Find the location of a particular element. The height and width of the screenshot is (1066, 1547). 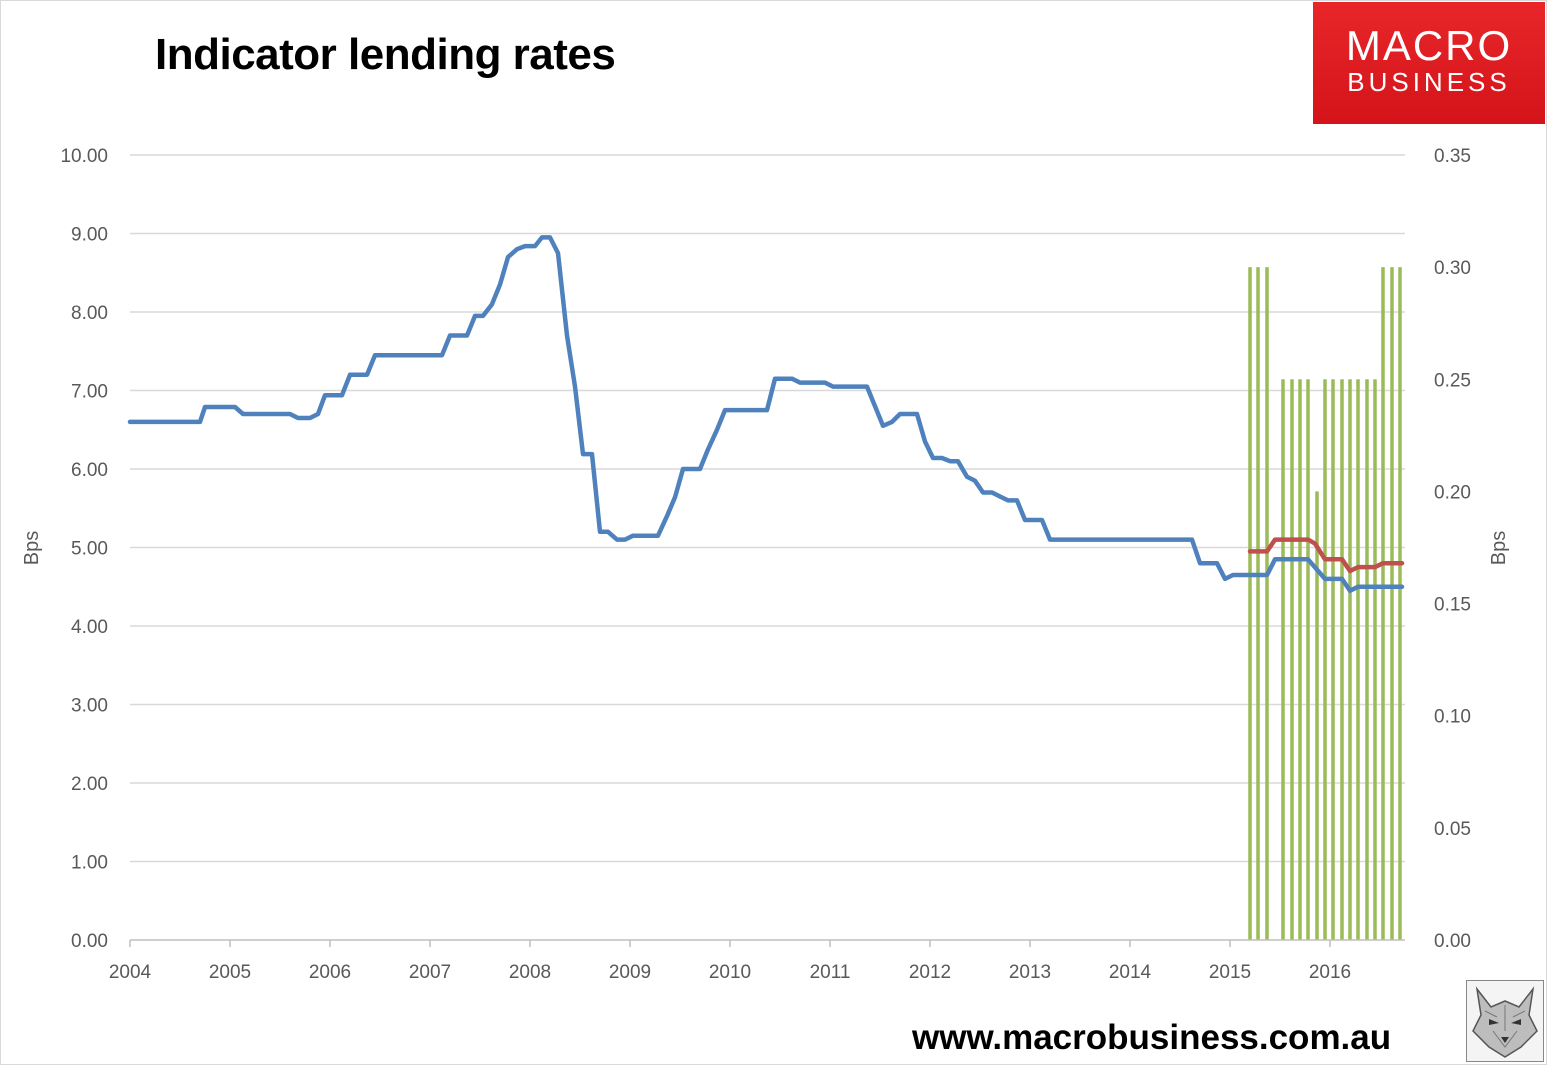

macrobusiness-logo: MACRO BUSINESS is located at coordinates (1429, 63).